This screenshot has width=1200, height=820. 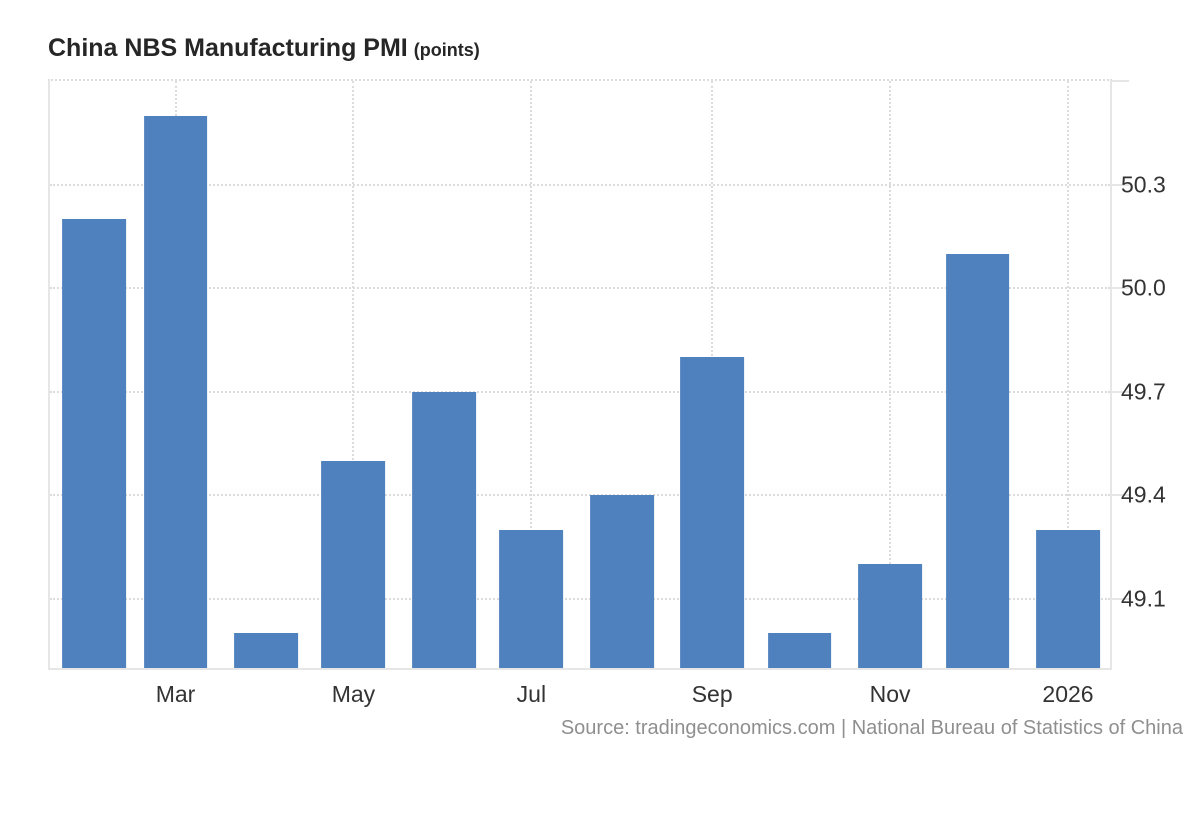 I want to click on y-axis-label: 50.3, so click(x=1143, y=184).